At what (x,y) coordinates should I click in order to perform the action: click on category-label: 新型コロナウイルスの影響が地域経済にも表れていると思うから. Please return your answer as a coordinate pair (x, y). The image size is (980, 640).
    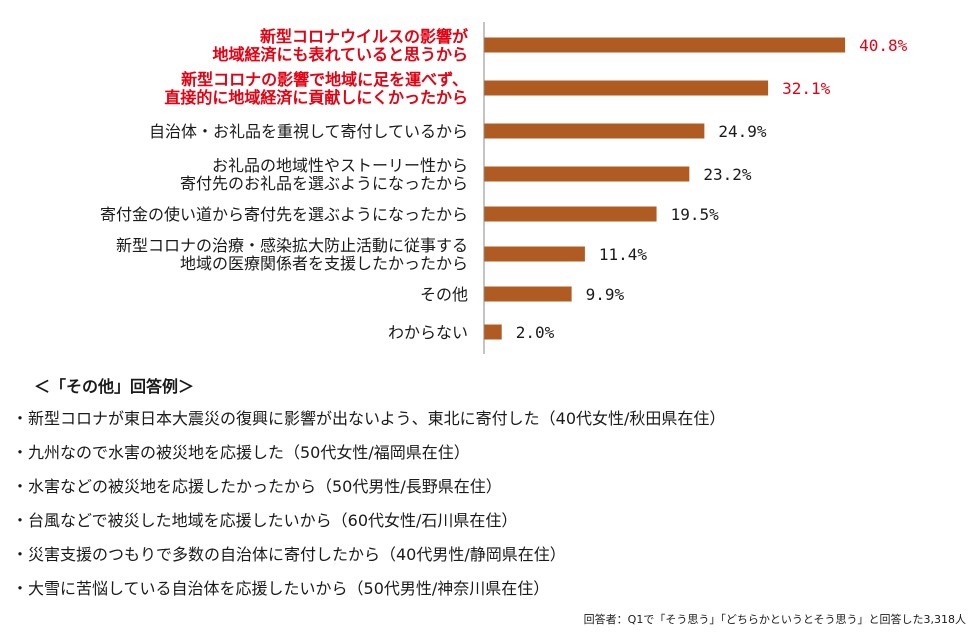
    Looking at the image, I should click on (340, 45).